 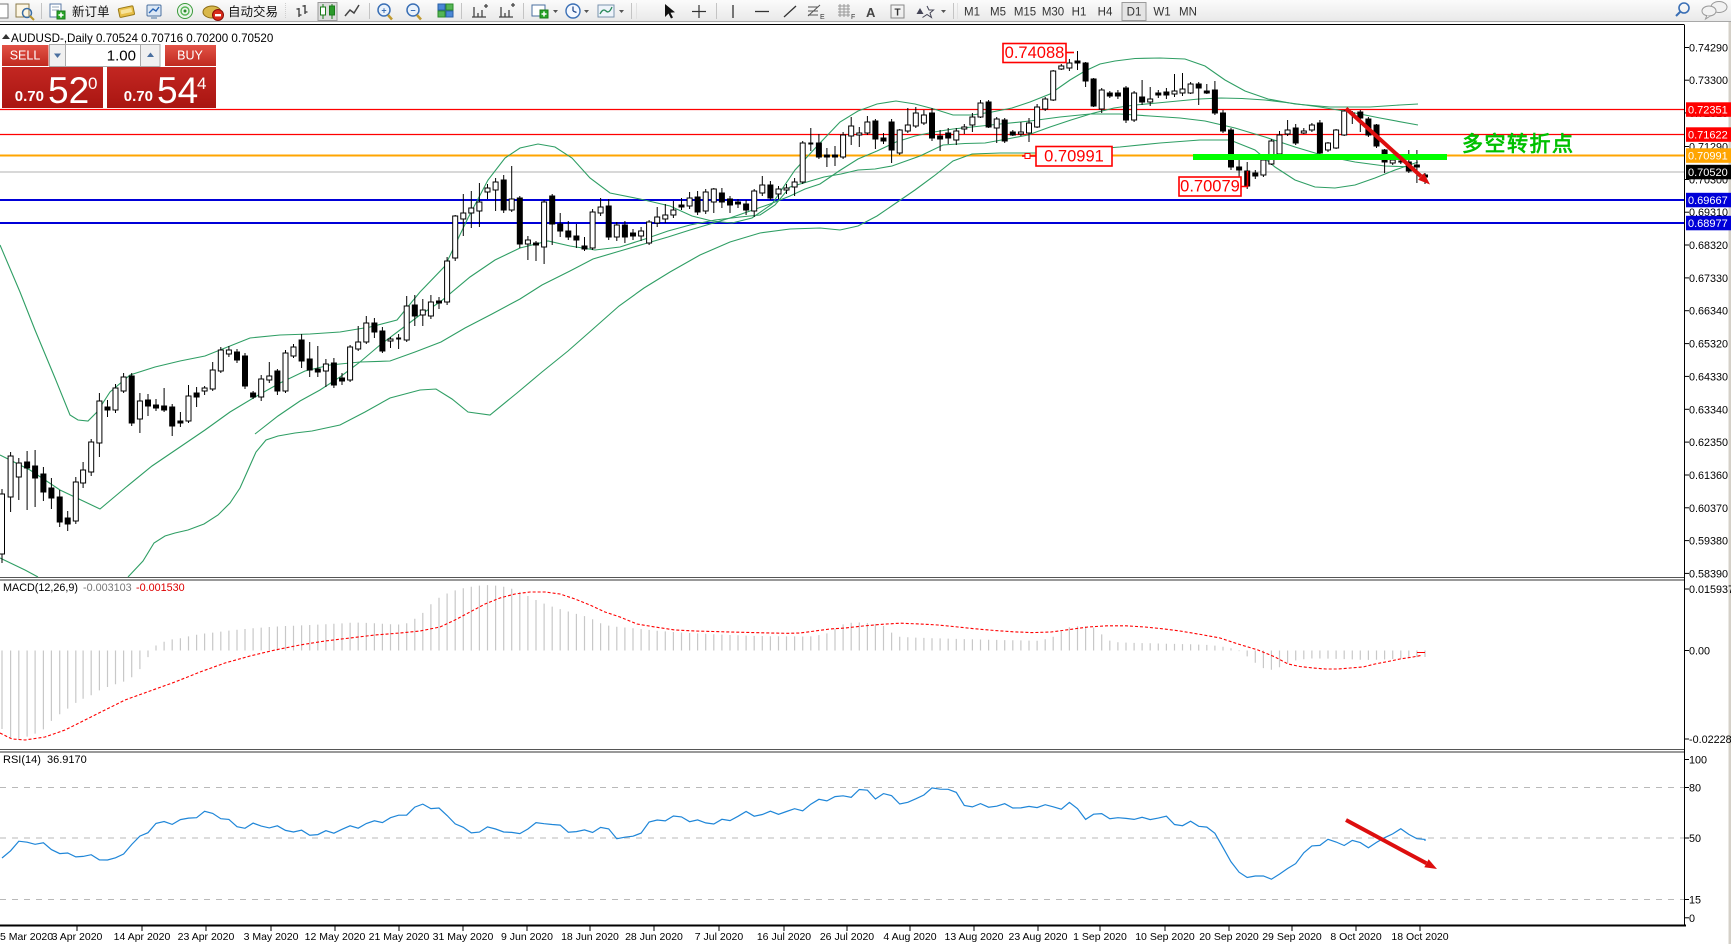 I want to click on svg-text: 0.65320, so click(x=1708, y=345).